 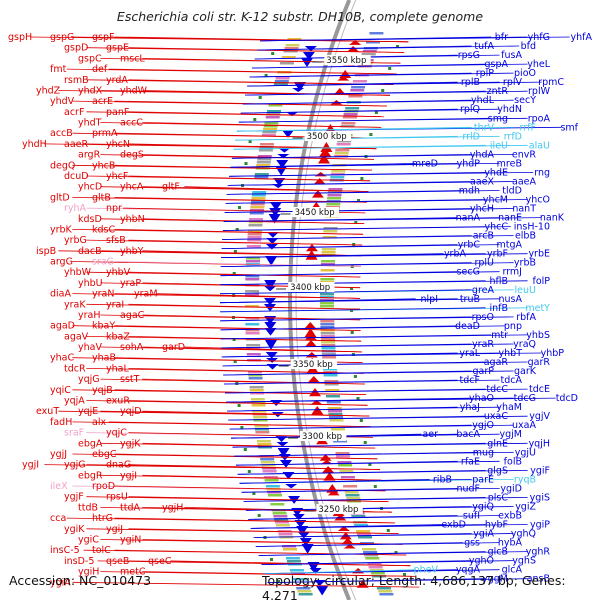 What do you see at coordinates (525, 479) in the screenshot?
I see `gene-label-ryqb: ryqB` at bounding box center [525, 479].